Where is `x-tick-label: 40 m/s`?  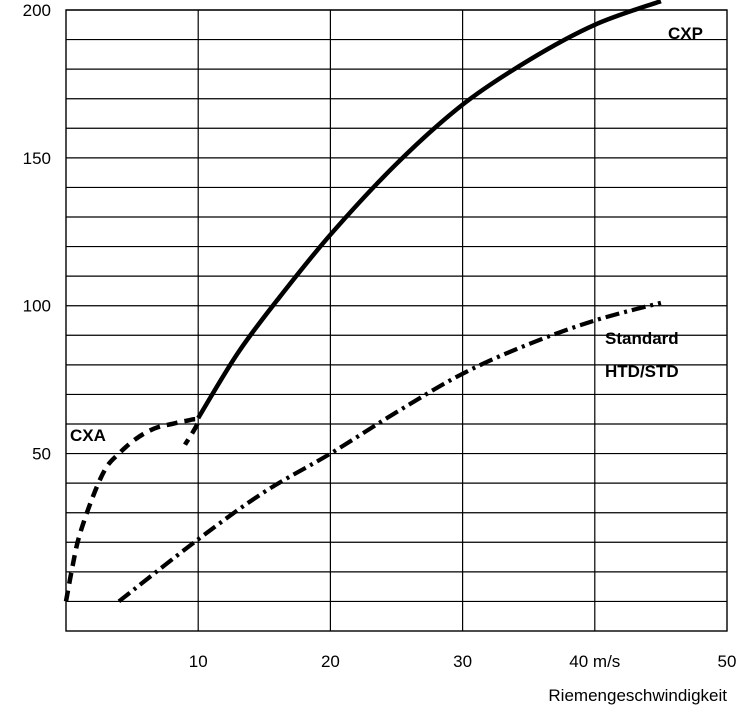
x-tick-label: 40 m/s is located at coordinates (594, 661).